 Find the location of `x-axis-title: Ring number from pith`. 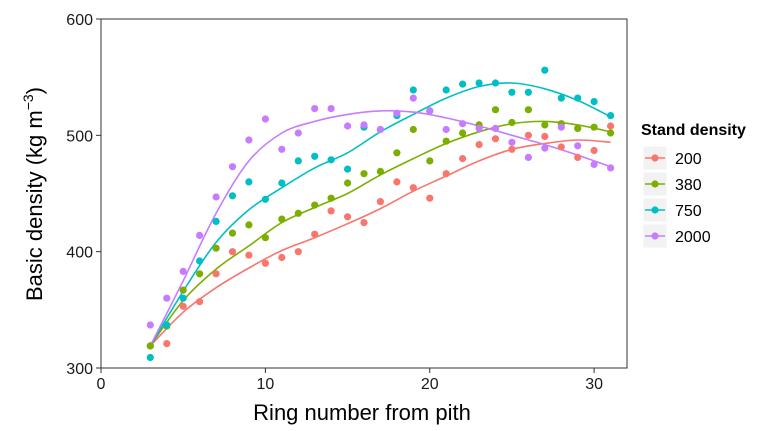

x-axis-title: Ring number from pith is located at coordinates (362, 412).